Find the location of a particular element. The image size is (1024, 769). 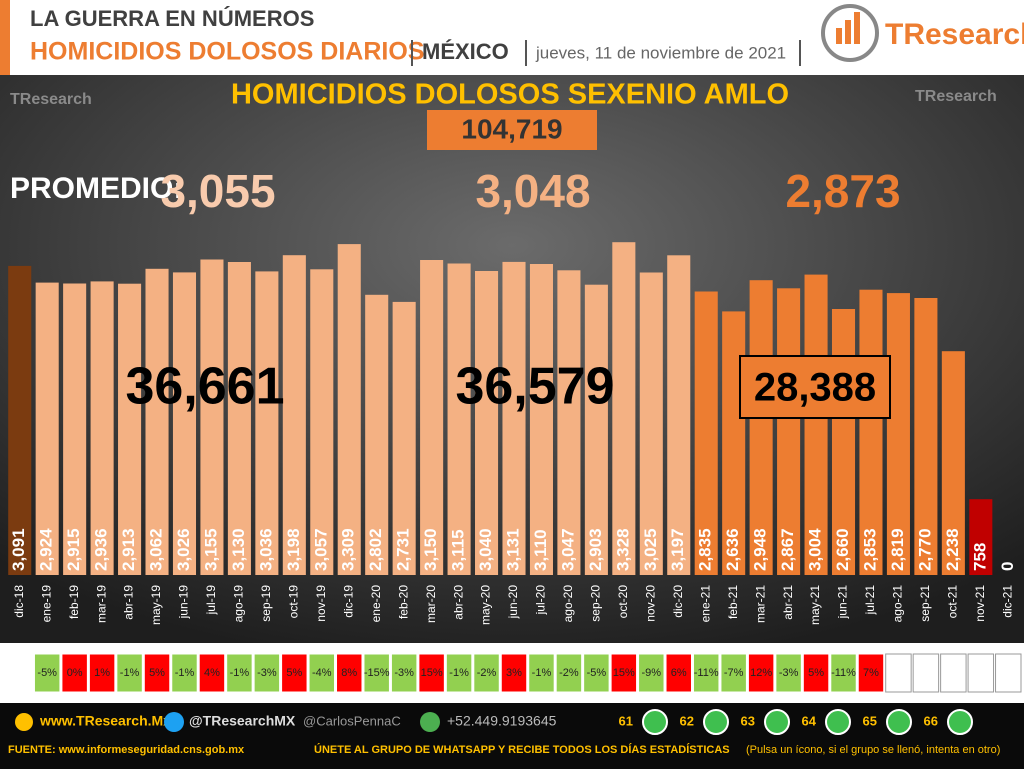

group-number: 62 is located at coordinates (687, 720).